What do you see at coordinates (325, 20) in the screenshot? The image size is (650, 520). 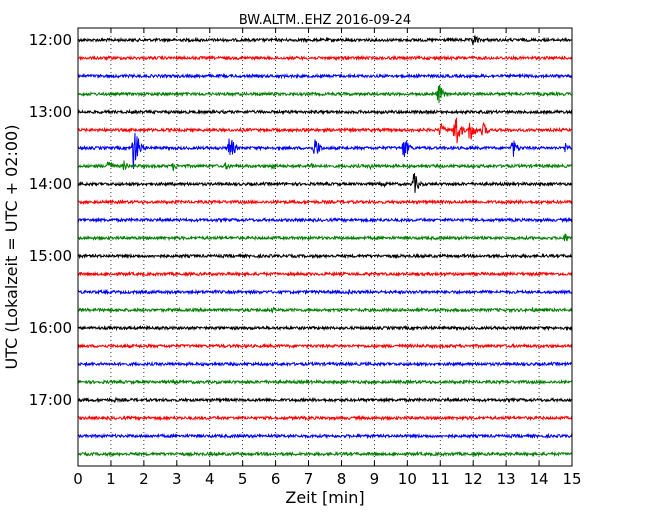 I see `chart-title: BW.ALTM..EHZ 2016-09-24` at bounding box center [325, 20].